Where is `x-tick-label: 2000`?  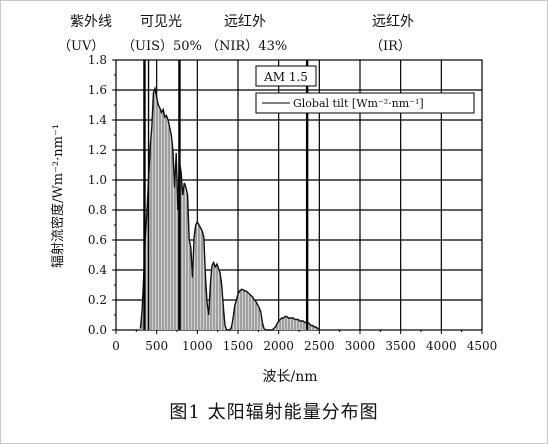
x-tick-label: 2000 is located at coordinates (278, 346).